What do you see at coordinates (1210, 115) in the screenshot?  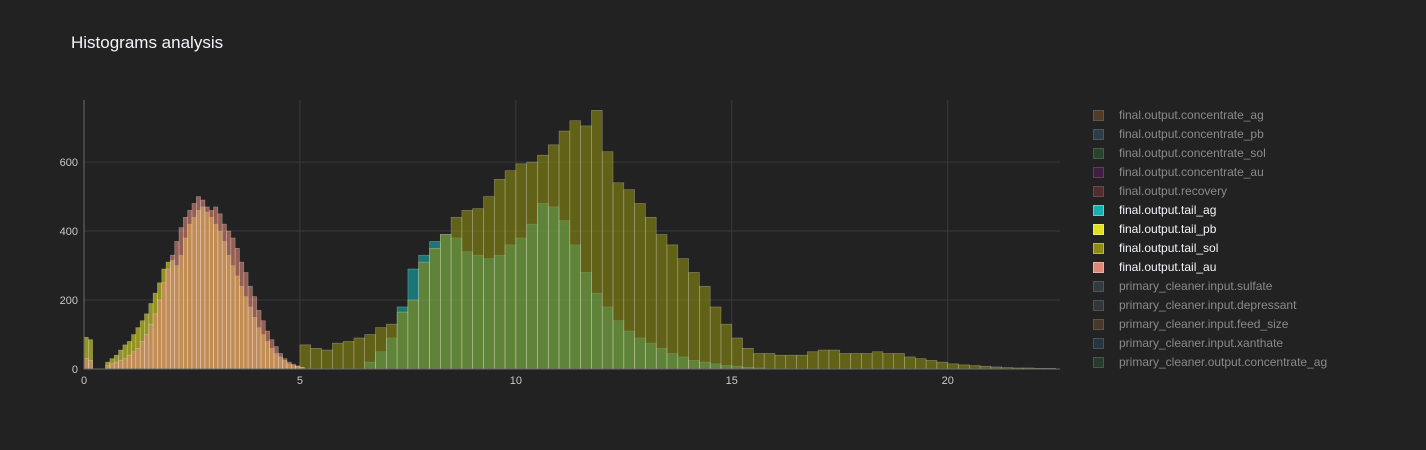 I see `legend-item: final.output.concentrate_ag` at bounding box center [1210, 115].